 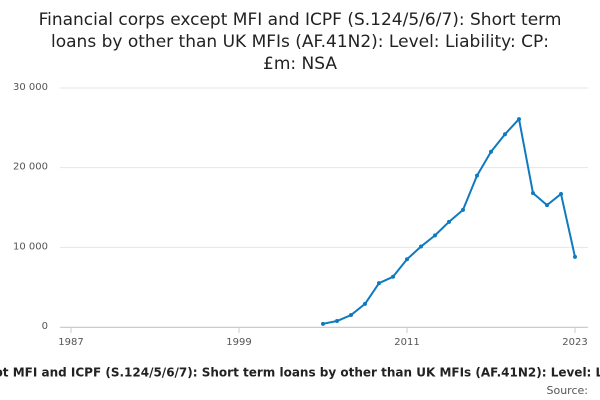 What do you see at coordinates (30, 167) in the screenshot?
I see `y-tick-label: 20 000` at bounding box center [30, 167].